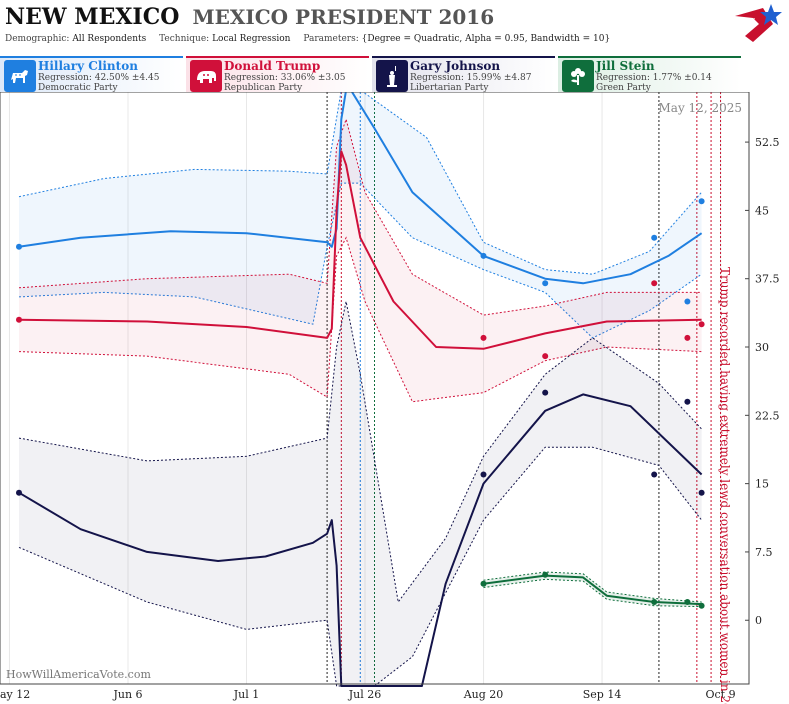 The image size is (789, 704). Describe the element at coordinates (184, 39) in the screenshot. I see `technique-label: Technique:` at that location.